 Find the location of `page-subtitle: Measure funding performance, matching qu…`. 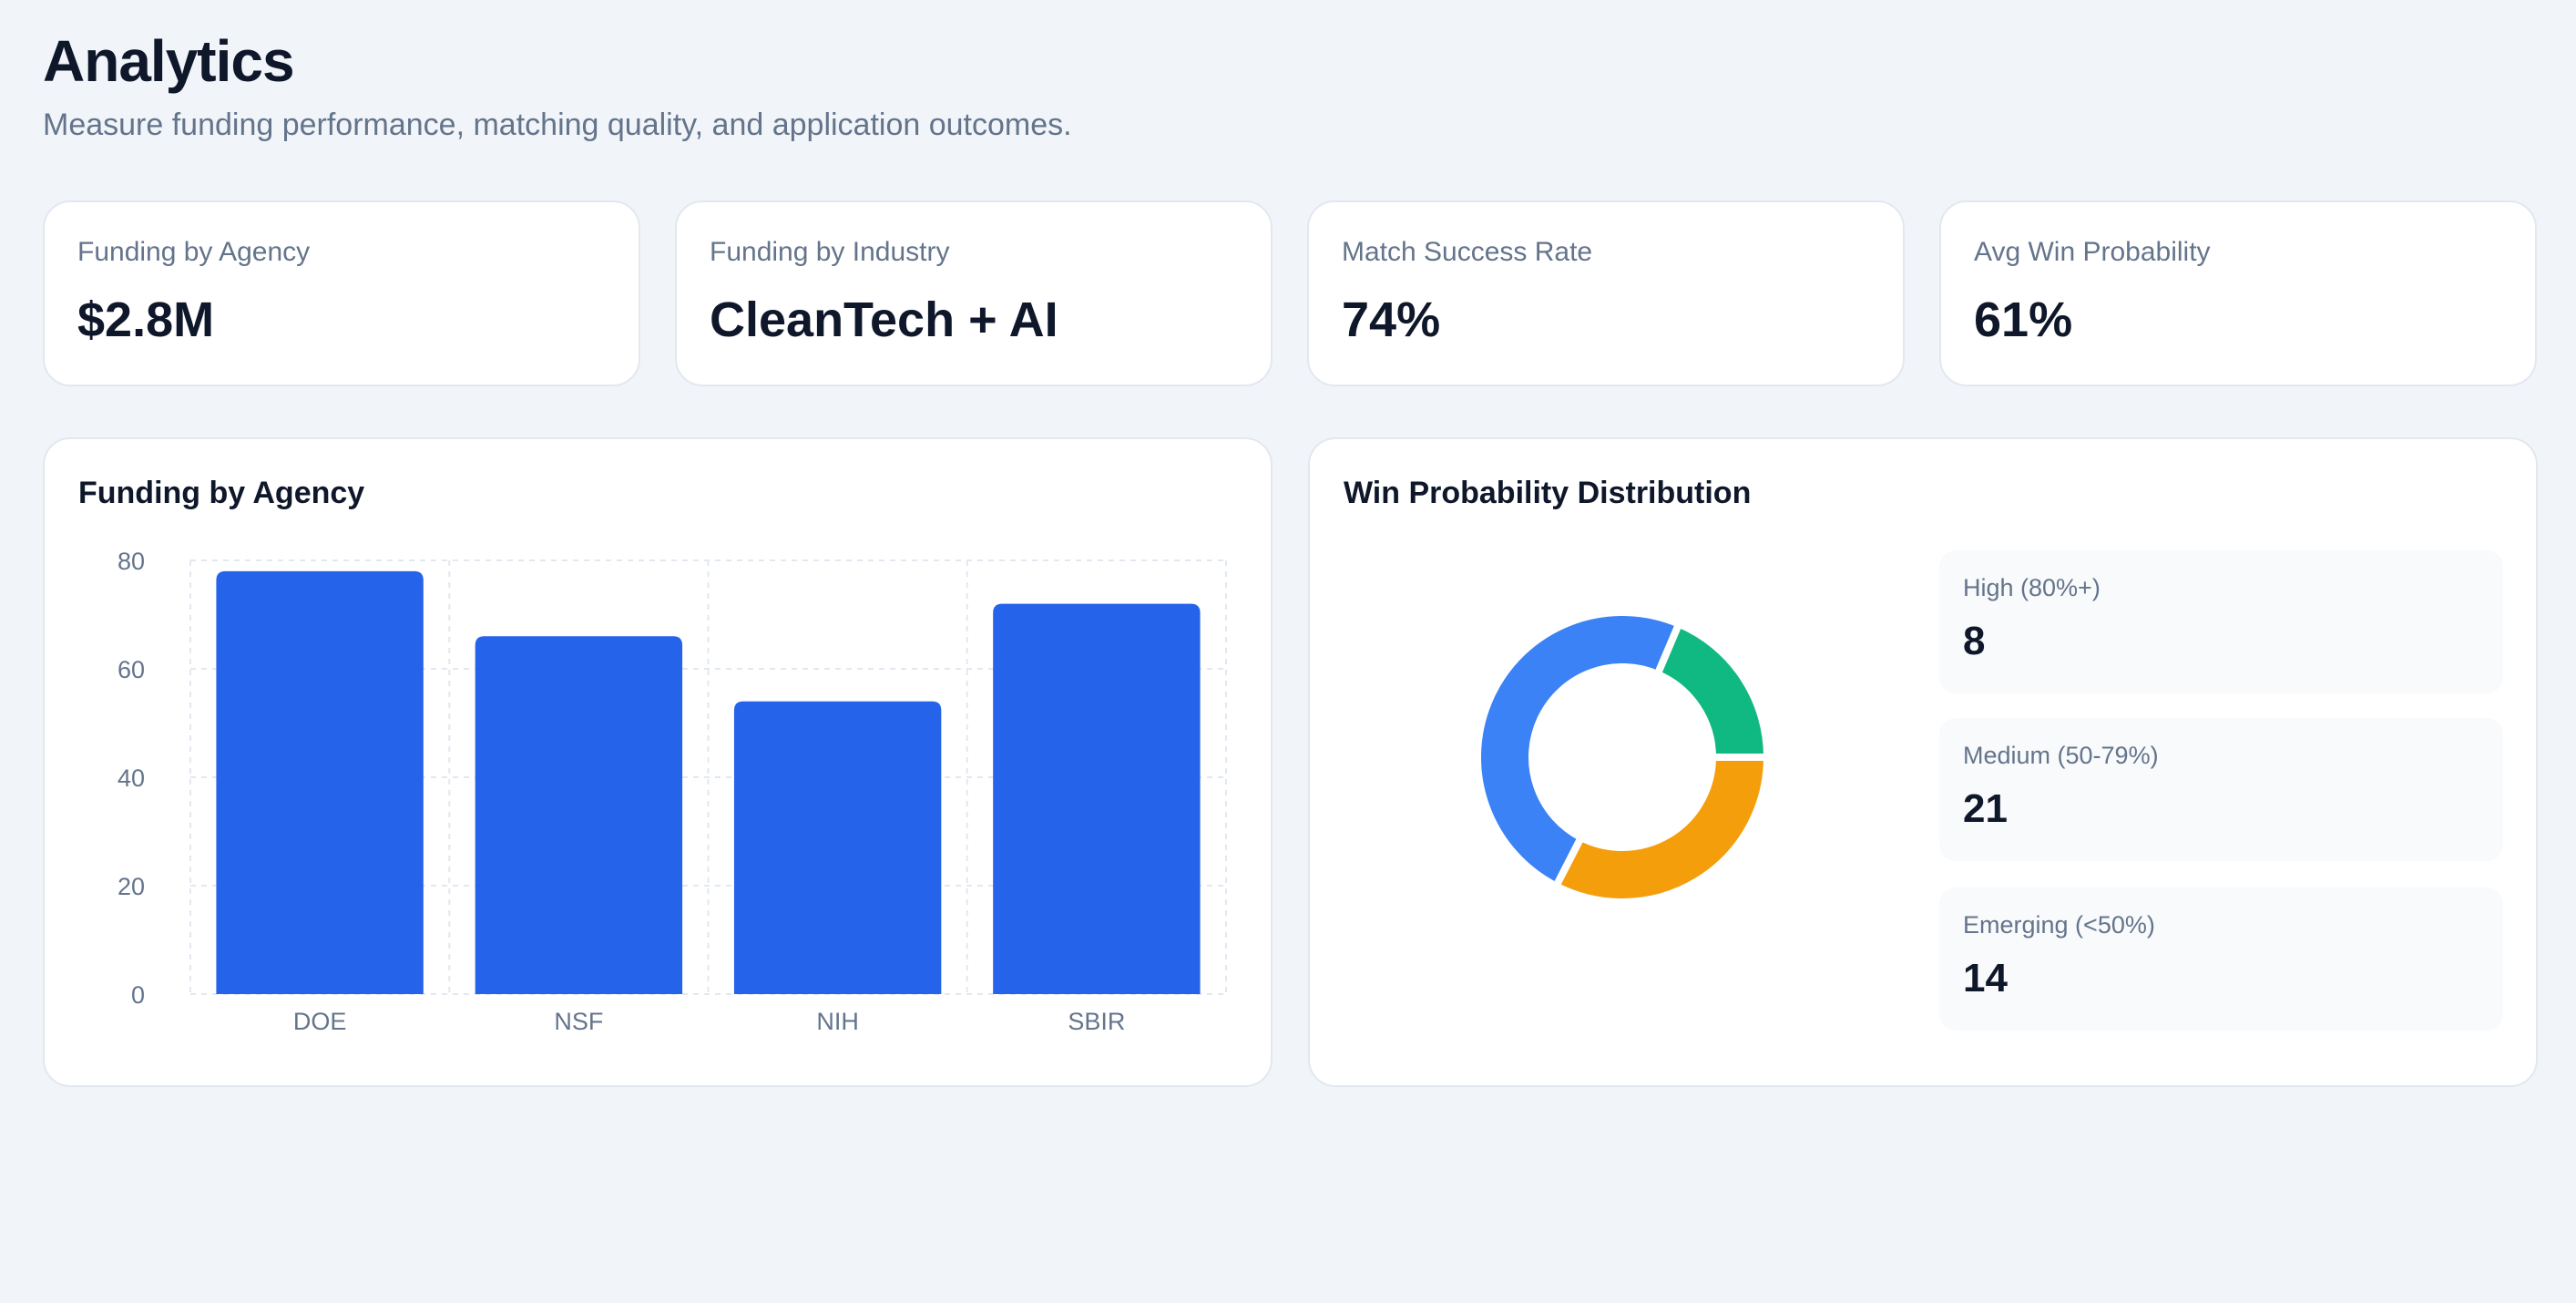

page-subtitle: Measure funding performance, matching qu… is located at coordinates (557, 125).